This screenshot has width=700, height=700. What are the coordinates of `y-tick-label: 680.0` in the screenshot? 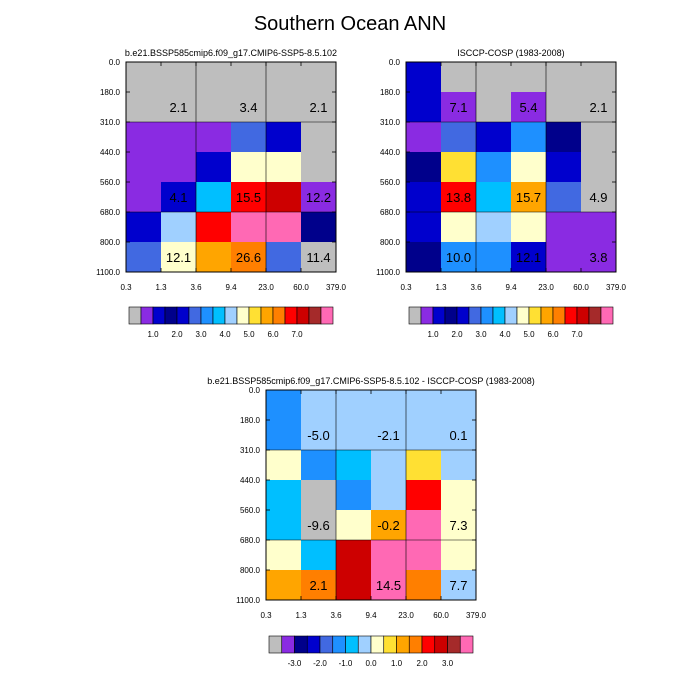 It's located at (250, 540).